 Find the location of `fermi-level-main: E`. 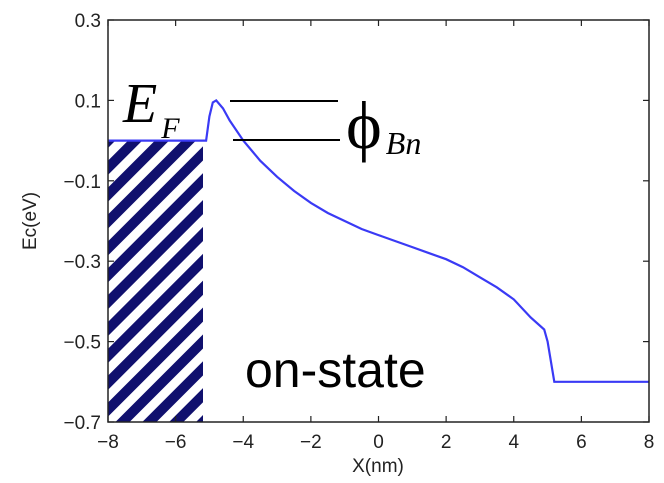

fermi-level-main: E is located at coordinates (139, 104).